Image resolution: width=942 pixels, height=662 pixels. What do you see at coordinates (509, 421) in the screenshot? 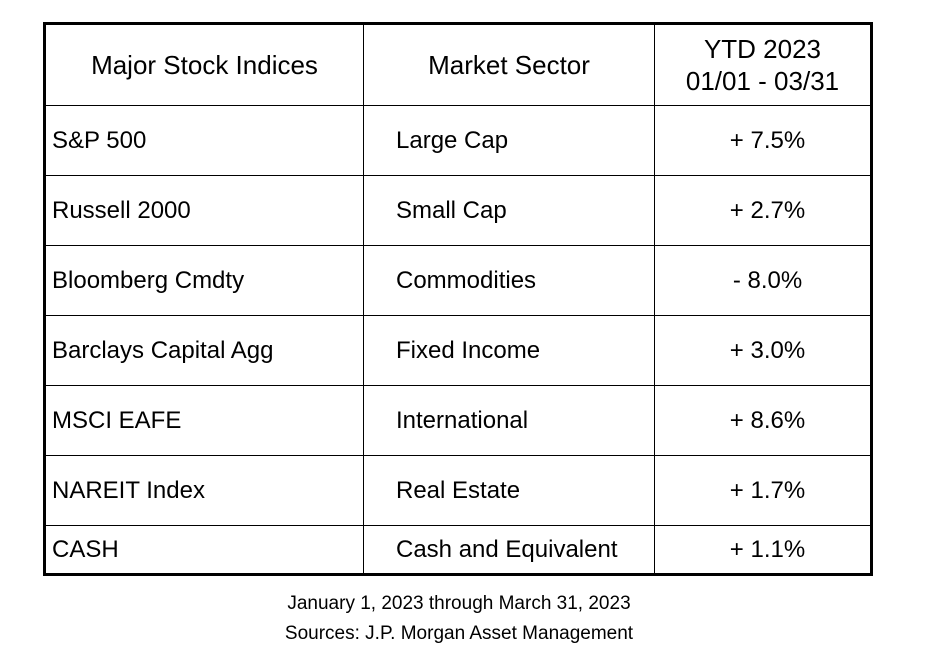
I see `market-sector: International` at bounding box center [509, 421].